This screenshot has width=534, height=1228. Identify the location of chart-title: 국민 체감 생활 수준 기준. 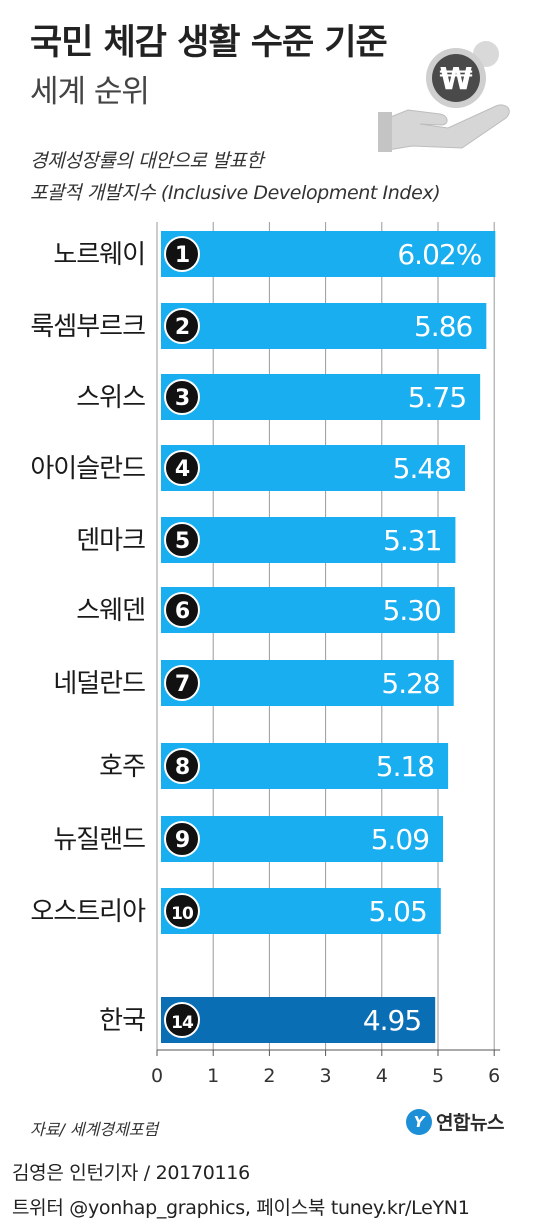
(209, 43).